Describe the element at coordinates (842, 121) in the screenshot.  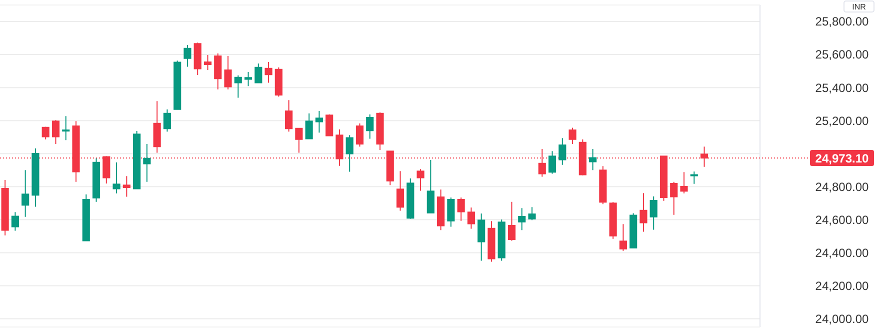
I see `y-tick-label: 25,200.00` at that location.